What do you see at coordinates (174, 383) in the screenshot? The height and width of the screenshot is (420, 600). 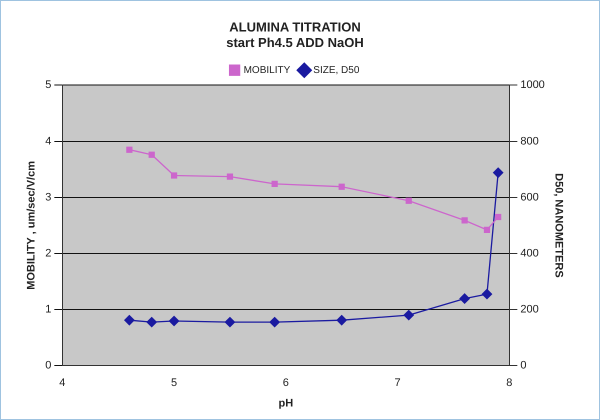 I see `x-tick-label: 5` at bounding box center [174, 383].